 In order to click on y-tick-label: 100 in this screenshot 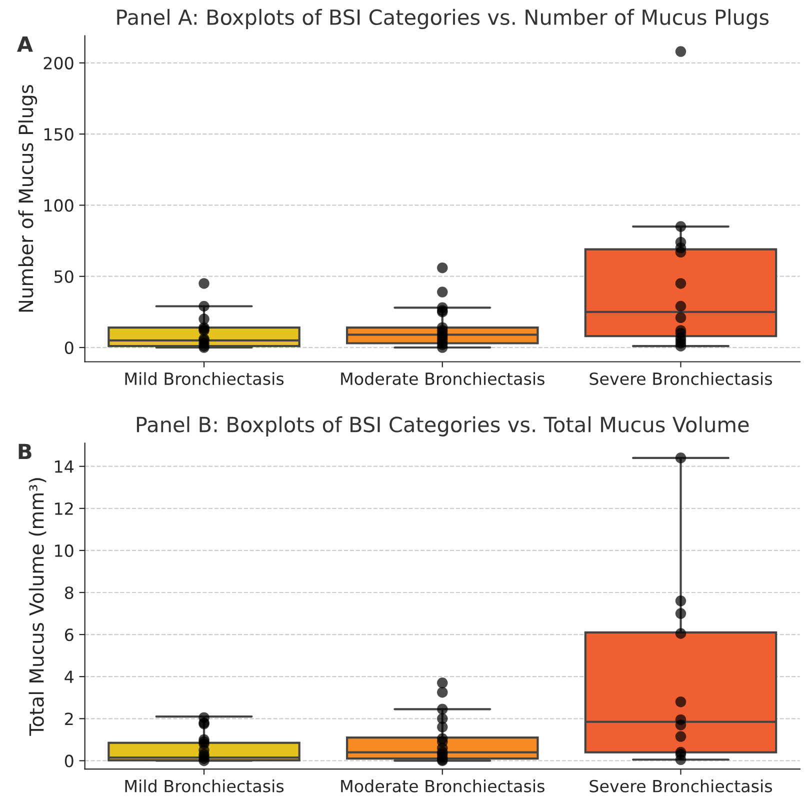, I will do `click(59, 205)`.